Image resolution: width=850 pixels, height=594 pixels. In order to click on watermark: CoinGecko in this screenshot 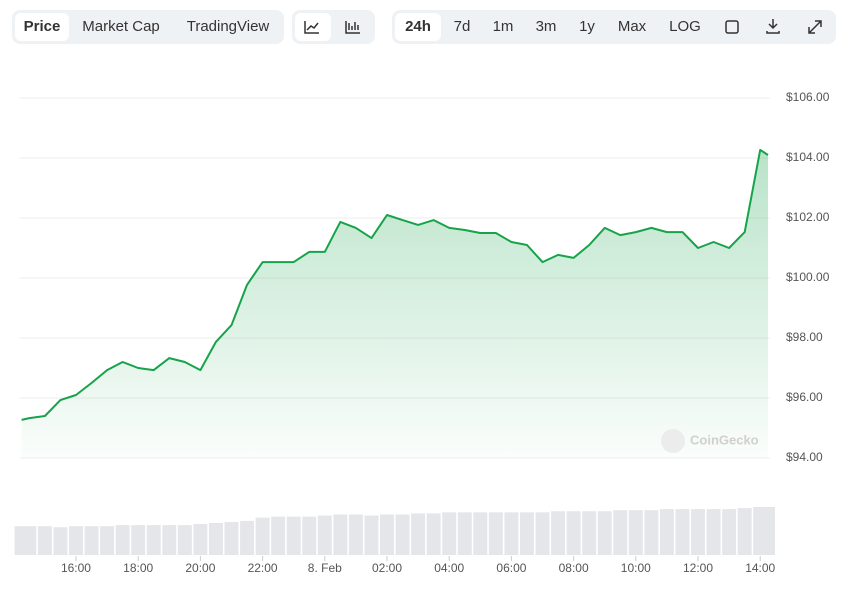, I will do `click(710, 441)`.